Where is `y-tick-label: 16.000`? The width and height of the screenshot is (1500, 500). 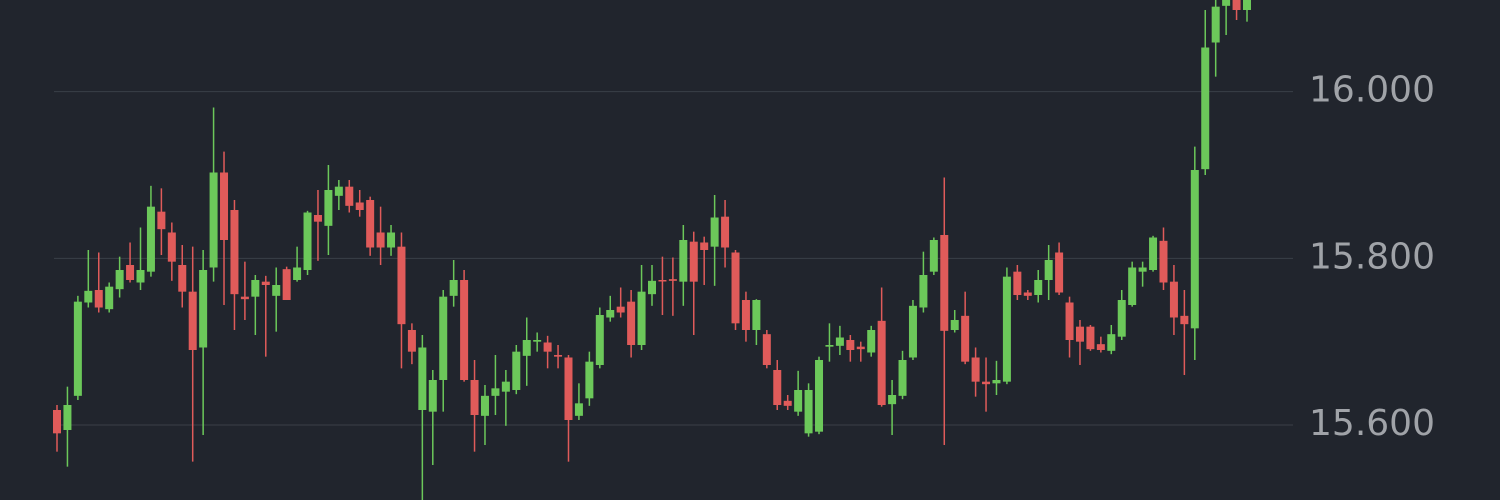 y-tick-label: 16.000 is located at coordinates (1372, 90).